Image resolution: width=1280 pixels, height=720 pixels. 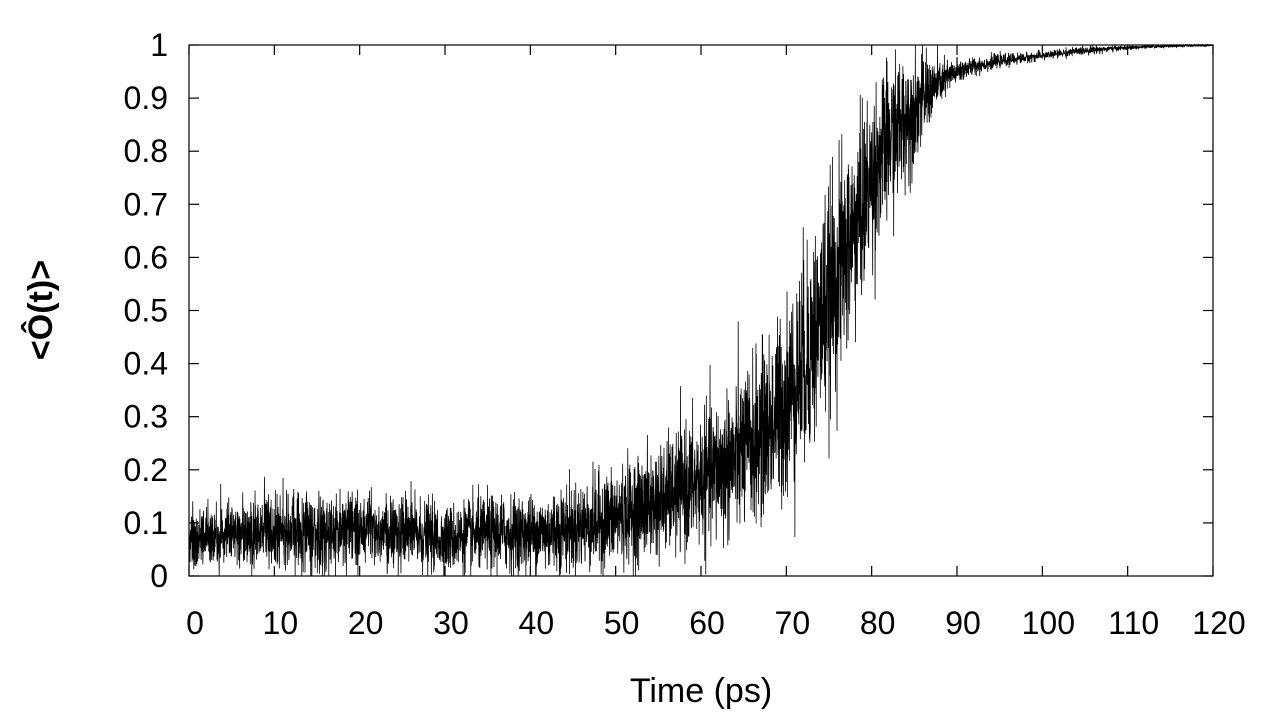 I want to click on x-tick-label: 20, so click(x=366, y=623).